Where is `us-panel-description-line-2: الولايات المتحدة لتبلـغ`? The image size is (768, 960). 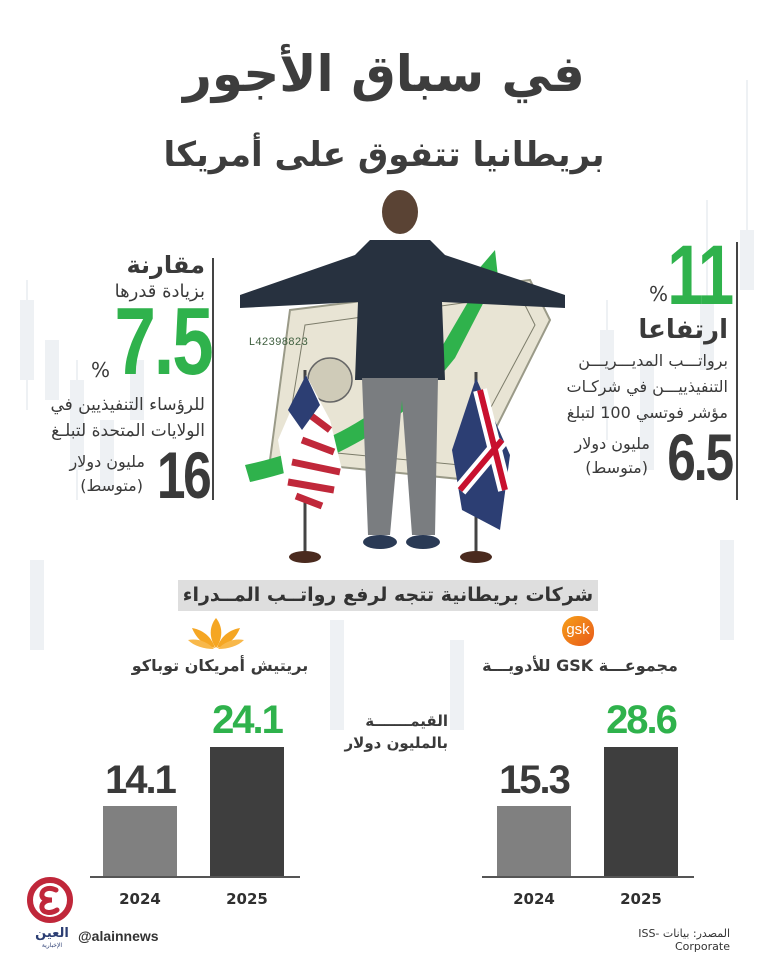 us-panel-description-line-2: الولايات المتحدة لتبلـغ is located at coordinates (128, 431).